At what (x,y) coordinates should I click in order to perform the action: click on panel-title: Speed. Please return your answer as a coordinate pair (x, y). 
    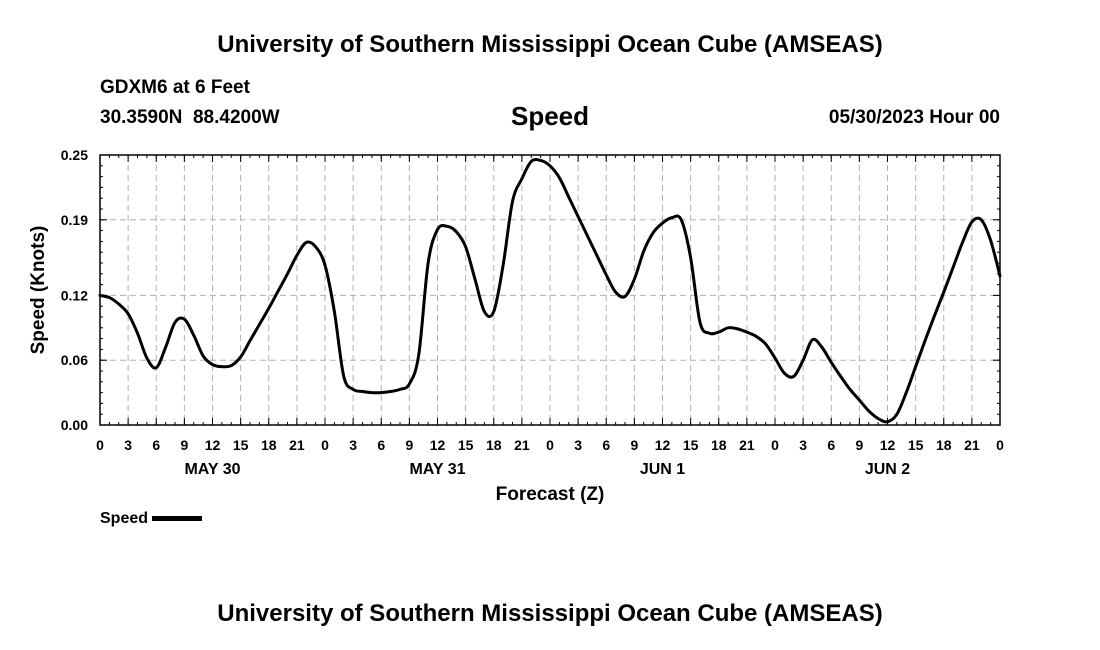
    Looking at the image, I should click on (550, 116).